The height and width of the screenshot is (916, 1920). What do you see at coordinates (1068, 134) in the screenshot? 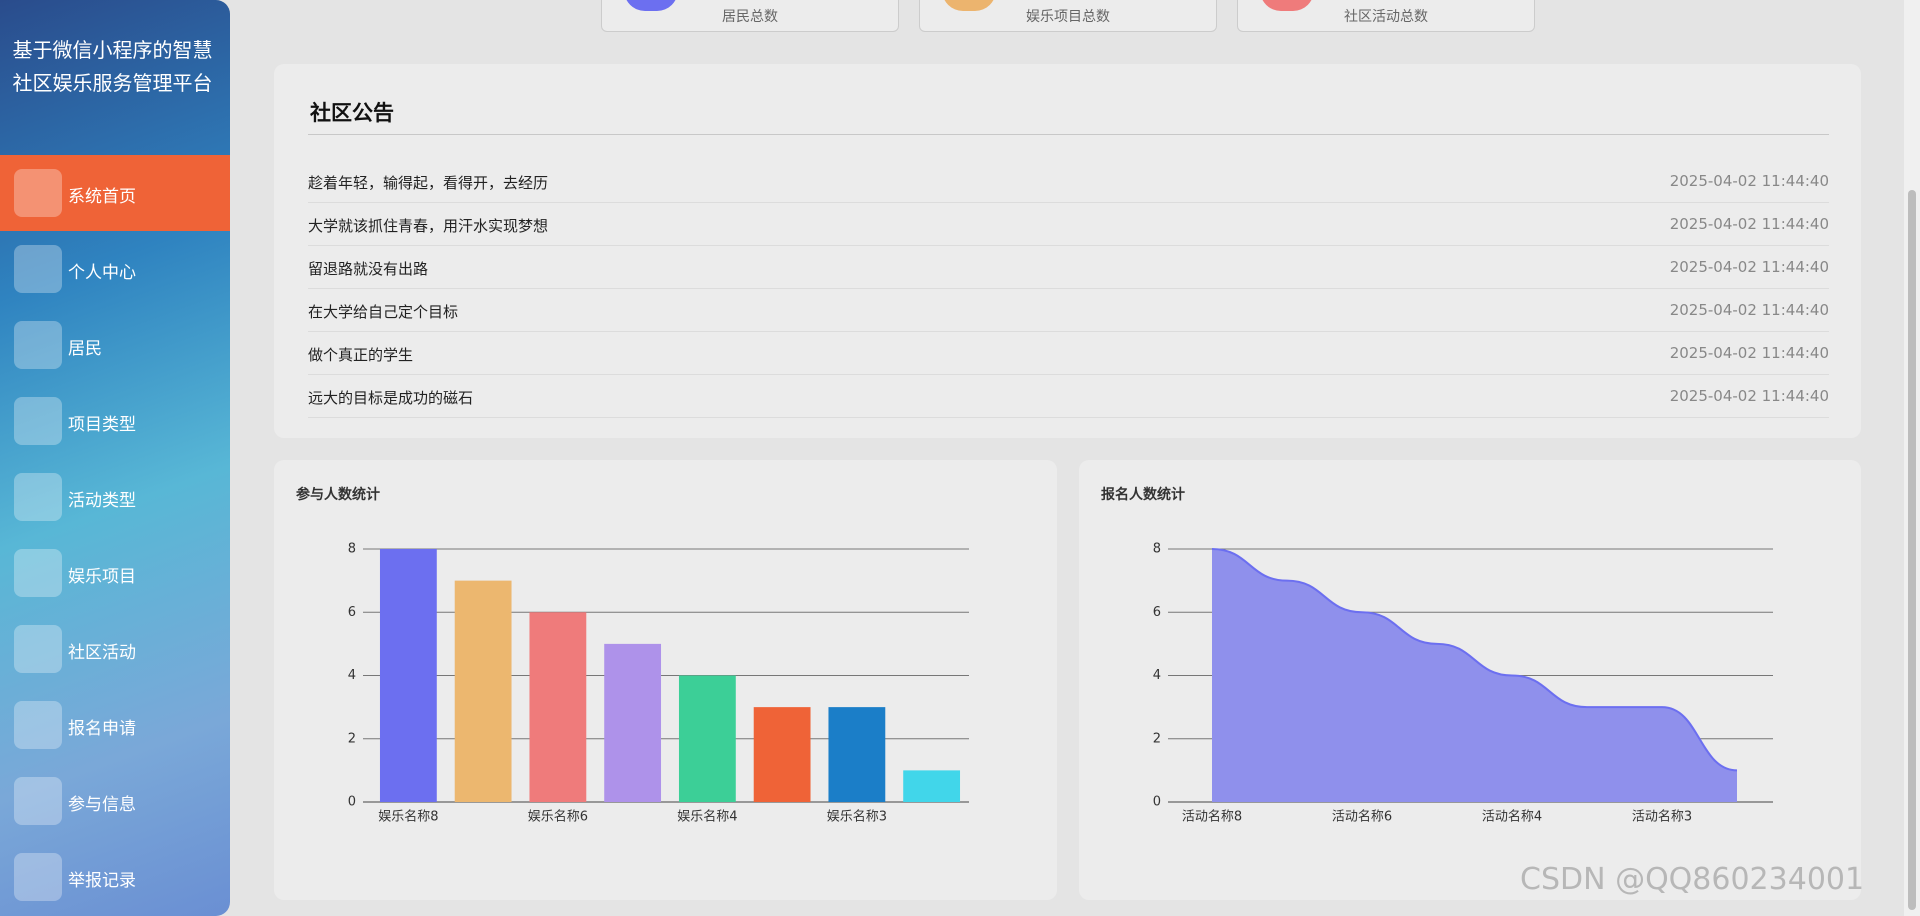
I see `divider` at bounding box center [1068, 134].